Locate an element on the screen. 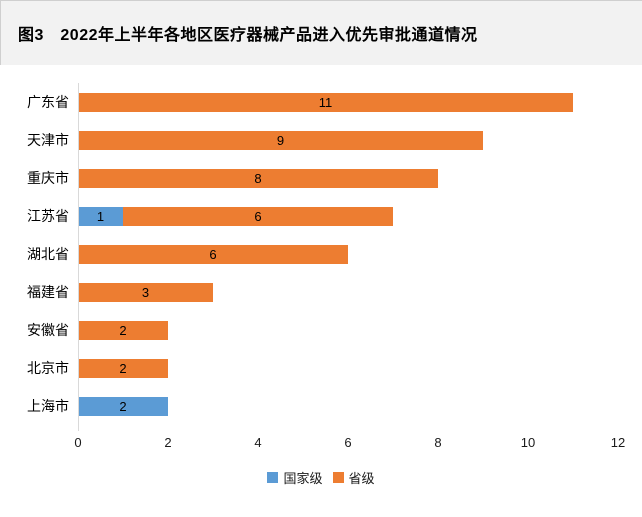 The height and width of the screenshot is (517, 642). x-axis-tick-label: 12 is located at coordinates (618, 442).